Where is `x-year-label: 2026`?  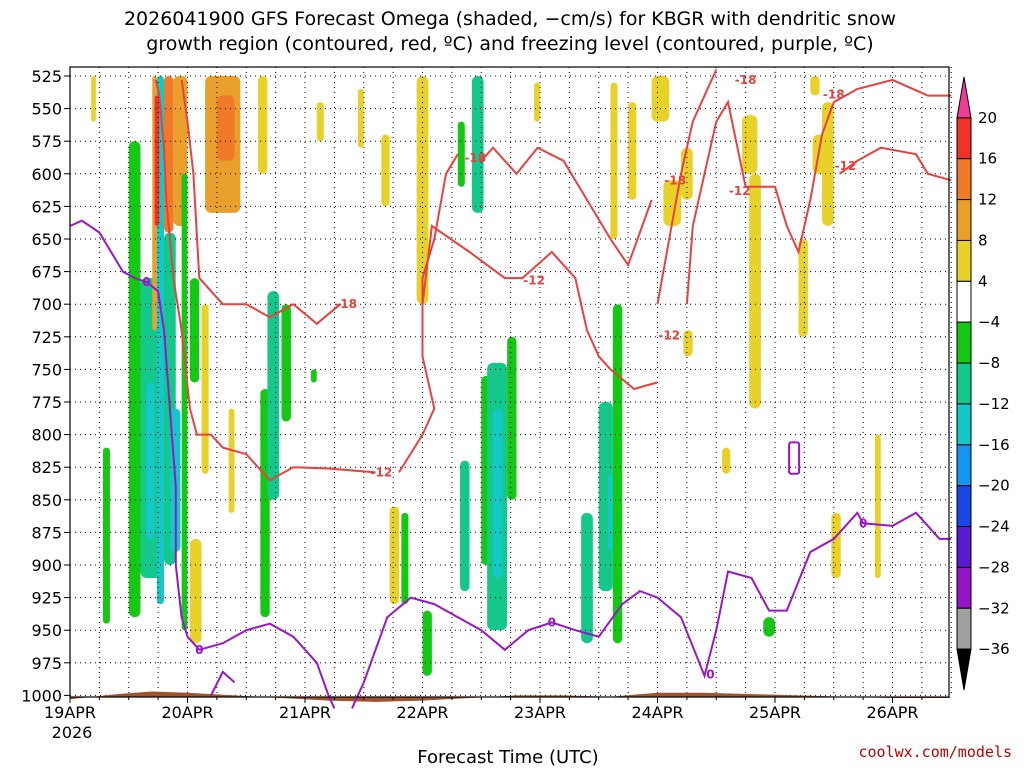 x-year-label: 2026 is located at coordinates (72, 732).